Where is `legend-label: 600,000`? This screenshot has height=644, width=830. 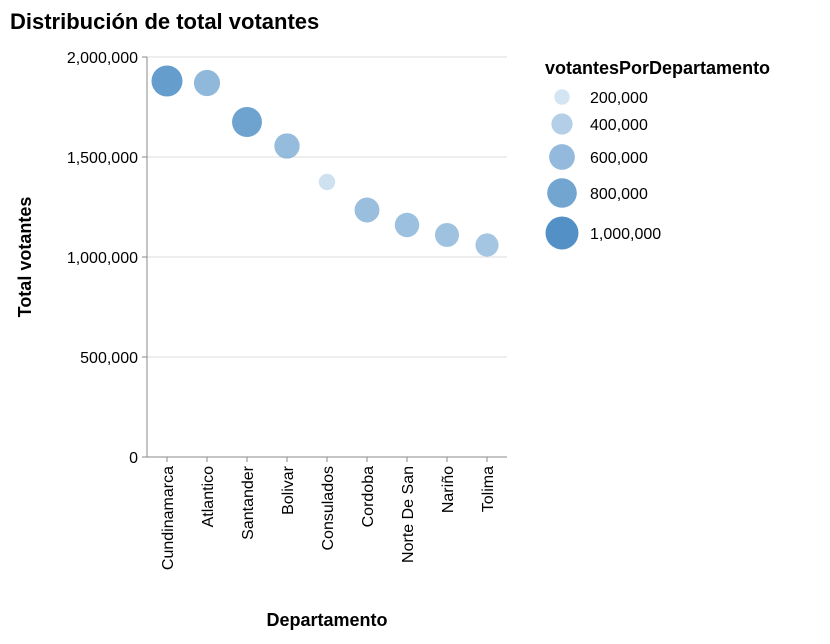
legend-label: 600,000 is located at coordinates (619, 158).